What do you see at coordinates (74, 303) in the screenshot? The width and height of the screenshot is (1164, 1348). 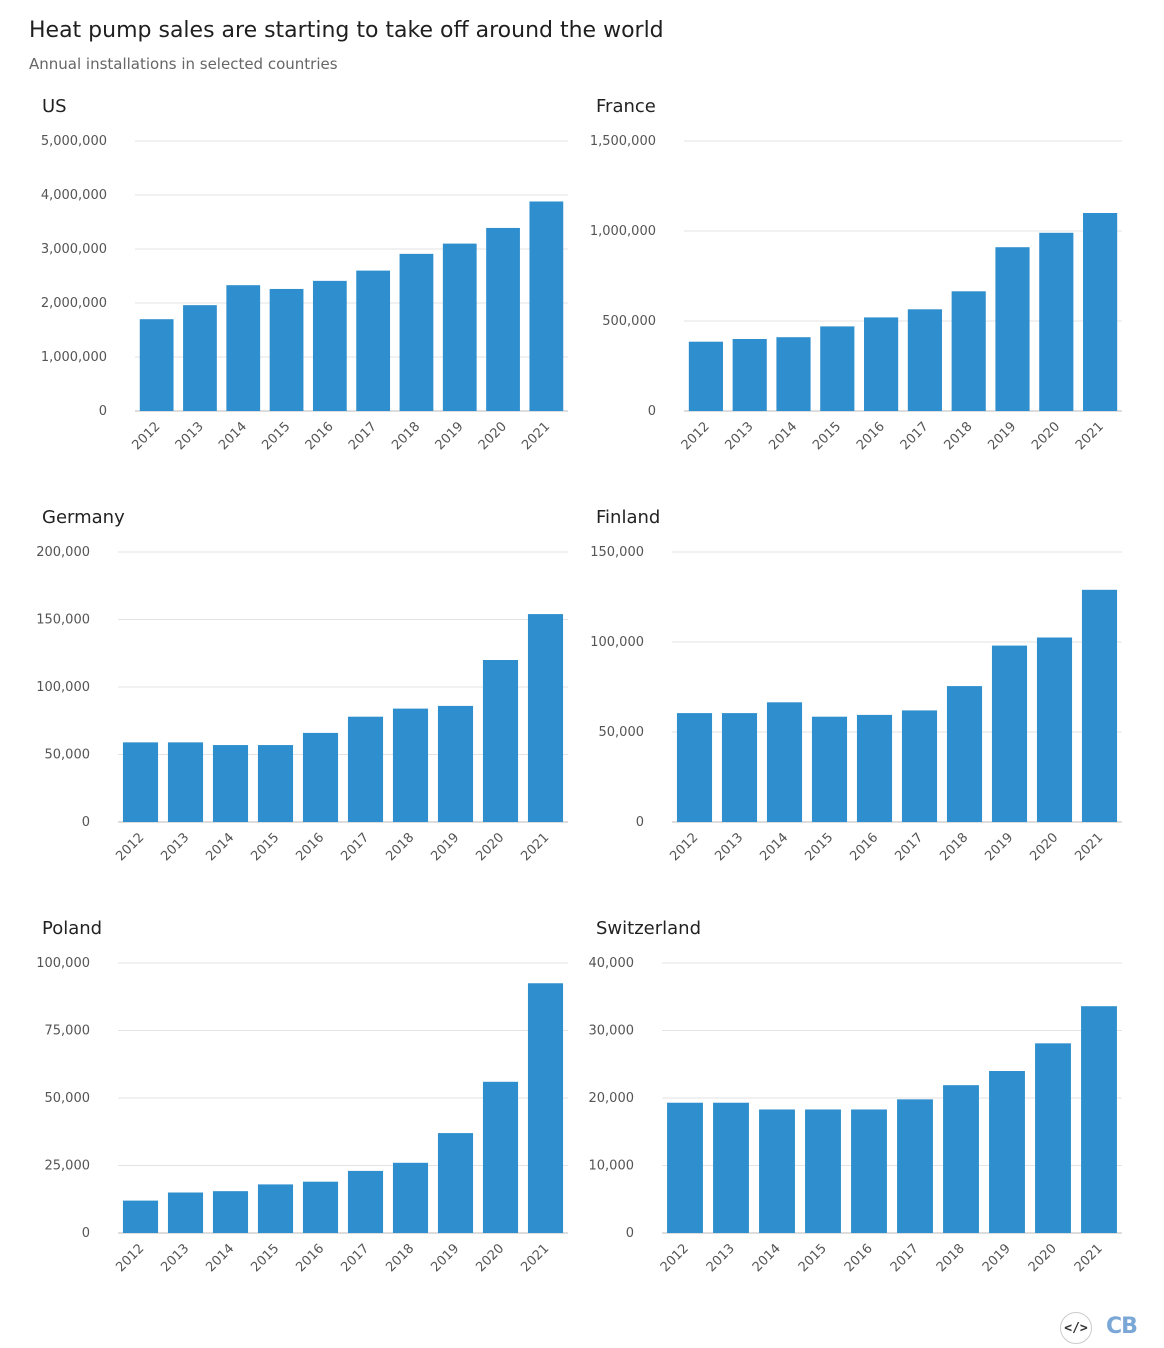 I see `y-tick-label: 2,000,000` at bounding box center [74, 303].